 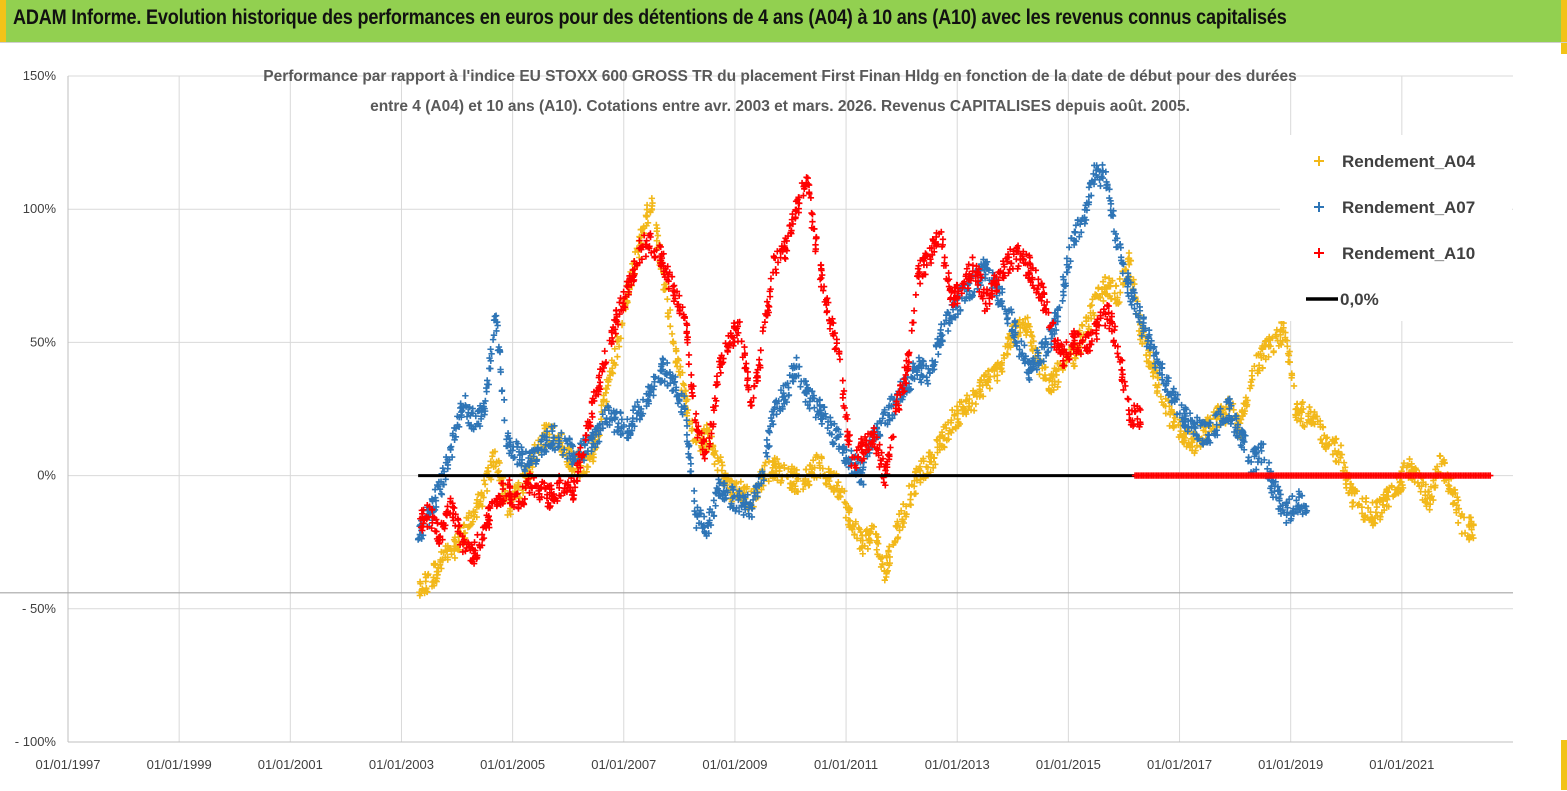 I want to click on x-tick-label: 01/01/2013, so click(x=957, y=764).